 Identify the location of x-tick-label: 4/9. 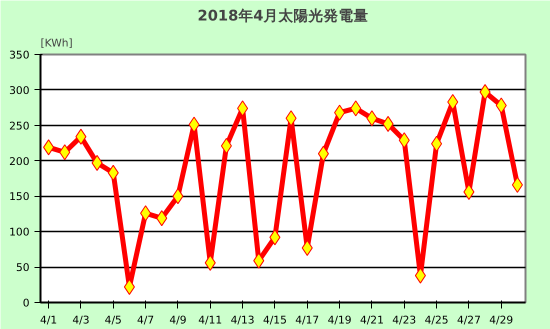
(178, 320).